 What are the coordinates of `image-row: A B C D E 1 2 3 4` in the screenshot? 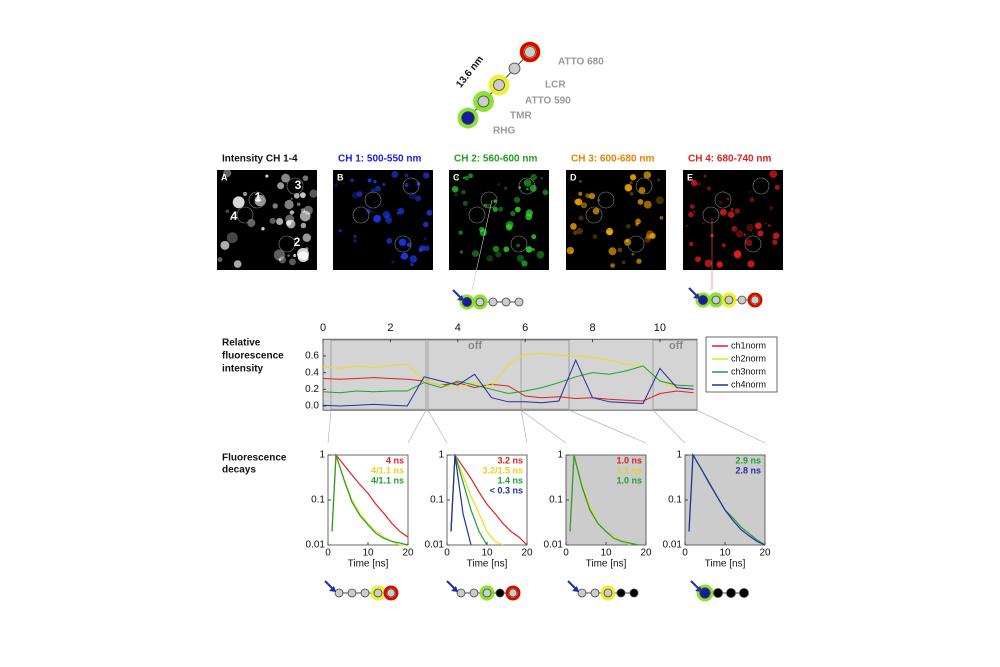 It's located at (500, 230).